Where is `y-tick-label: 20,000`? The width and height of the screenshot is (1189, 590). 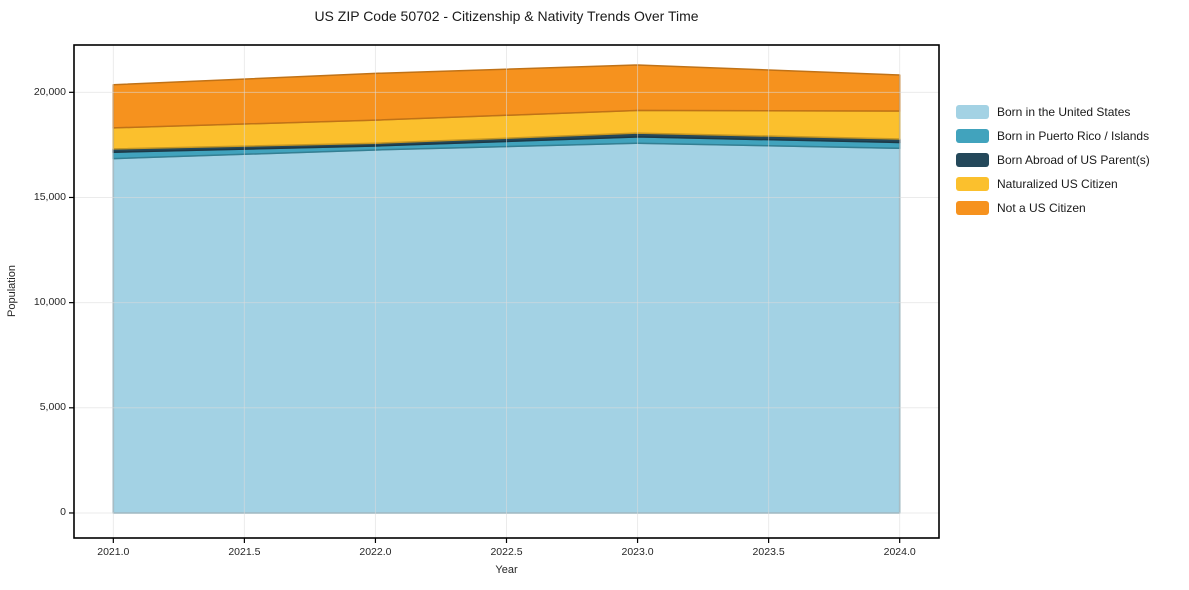 y-tick-label: 20,000 is located at coordinates (49, 91).